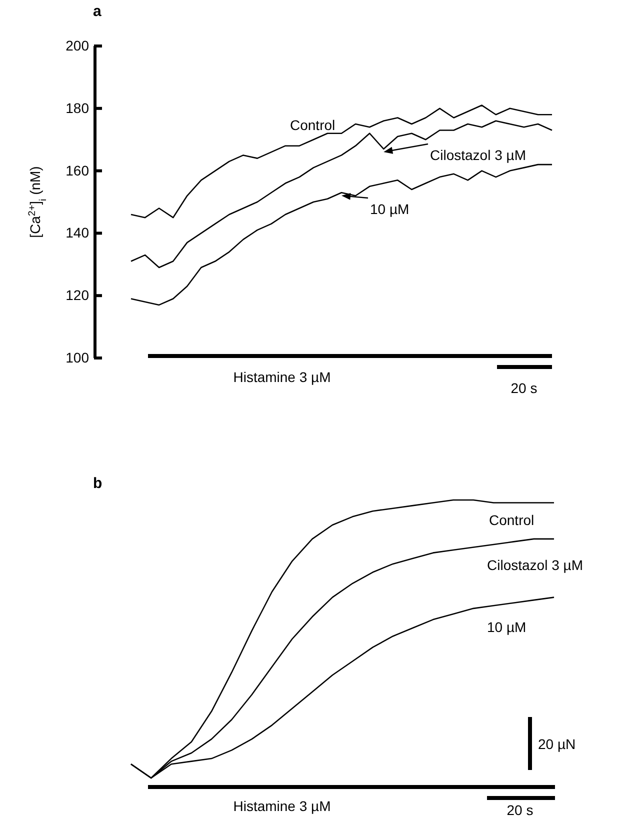 This screenshot has height=818, width=627. Describe the element at coordinates (557, 744) in the screenshot. I see `annotation: 20 µN` at that location.